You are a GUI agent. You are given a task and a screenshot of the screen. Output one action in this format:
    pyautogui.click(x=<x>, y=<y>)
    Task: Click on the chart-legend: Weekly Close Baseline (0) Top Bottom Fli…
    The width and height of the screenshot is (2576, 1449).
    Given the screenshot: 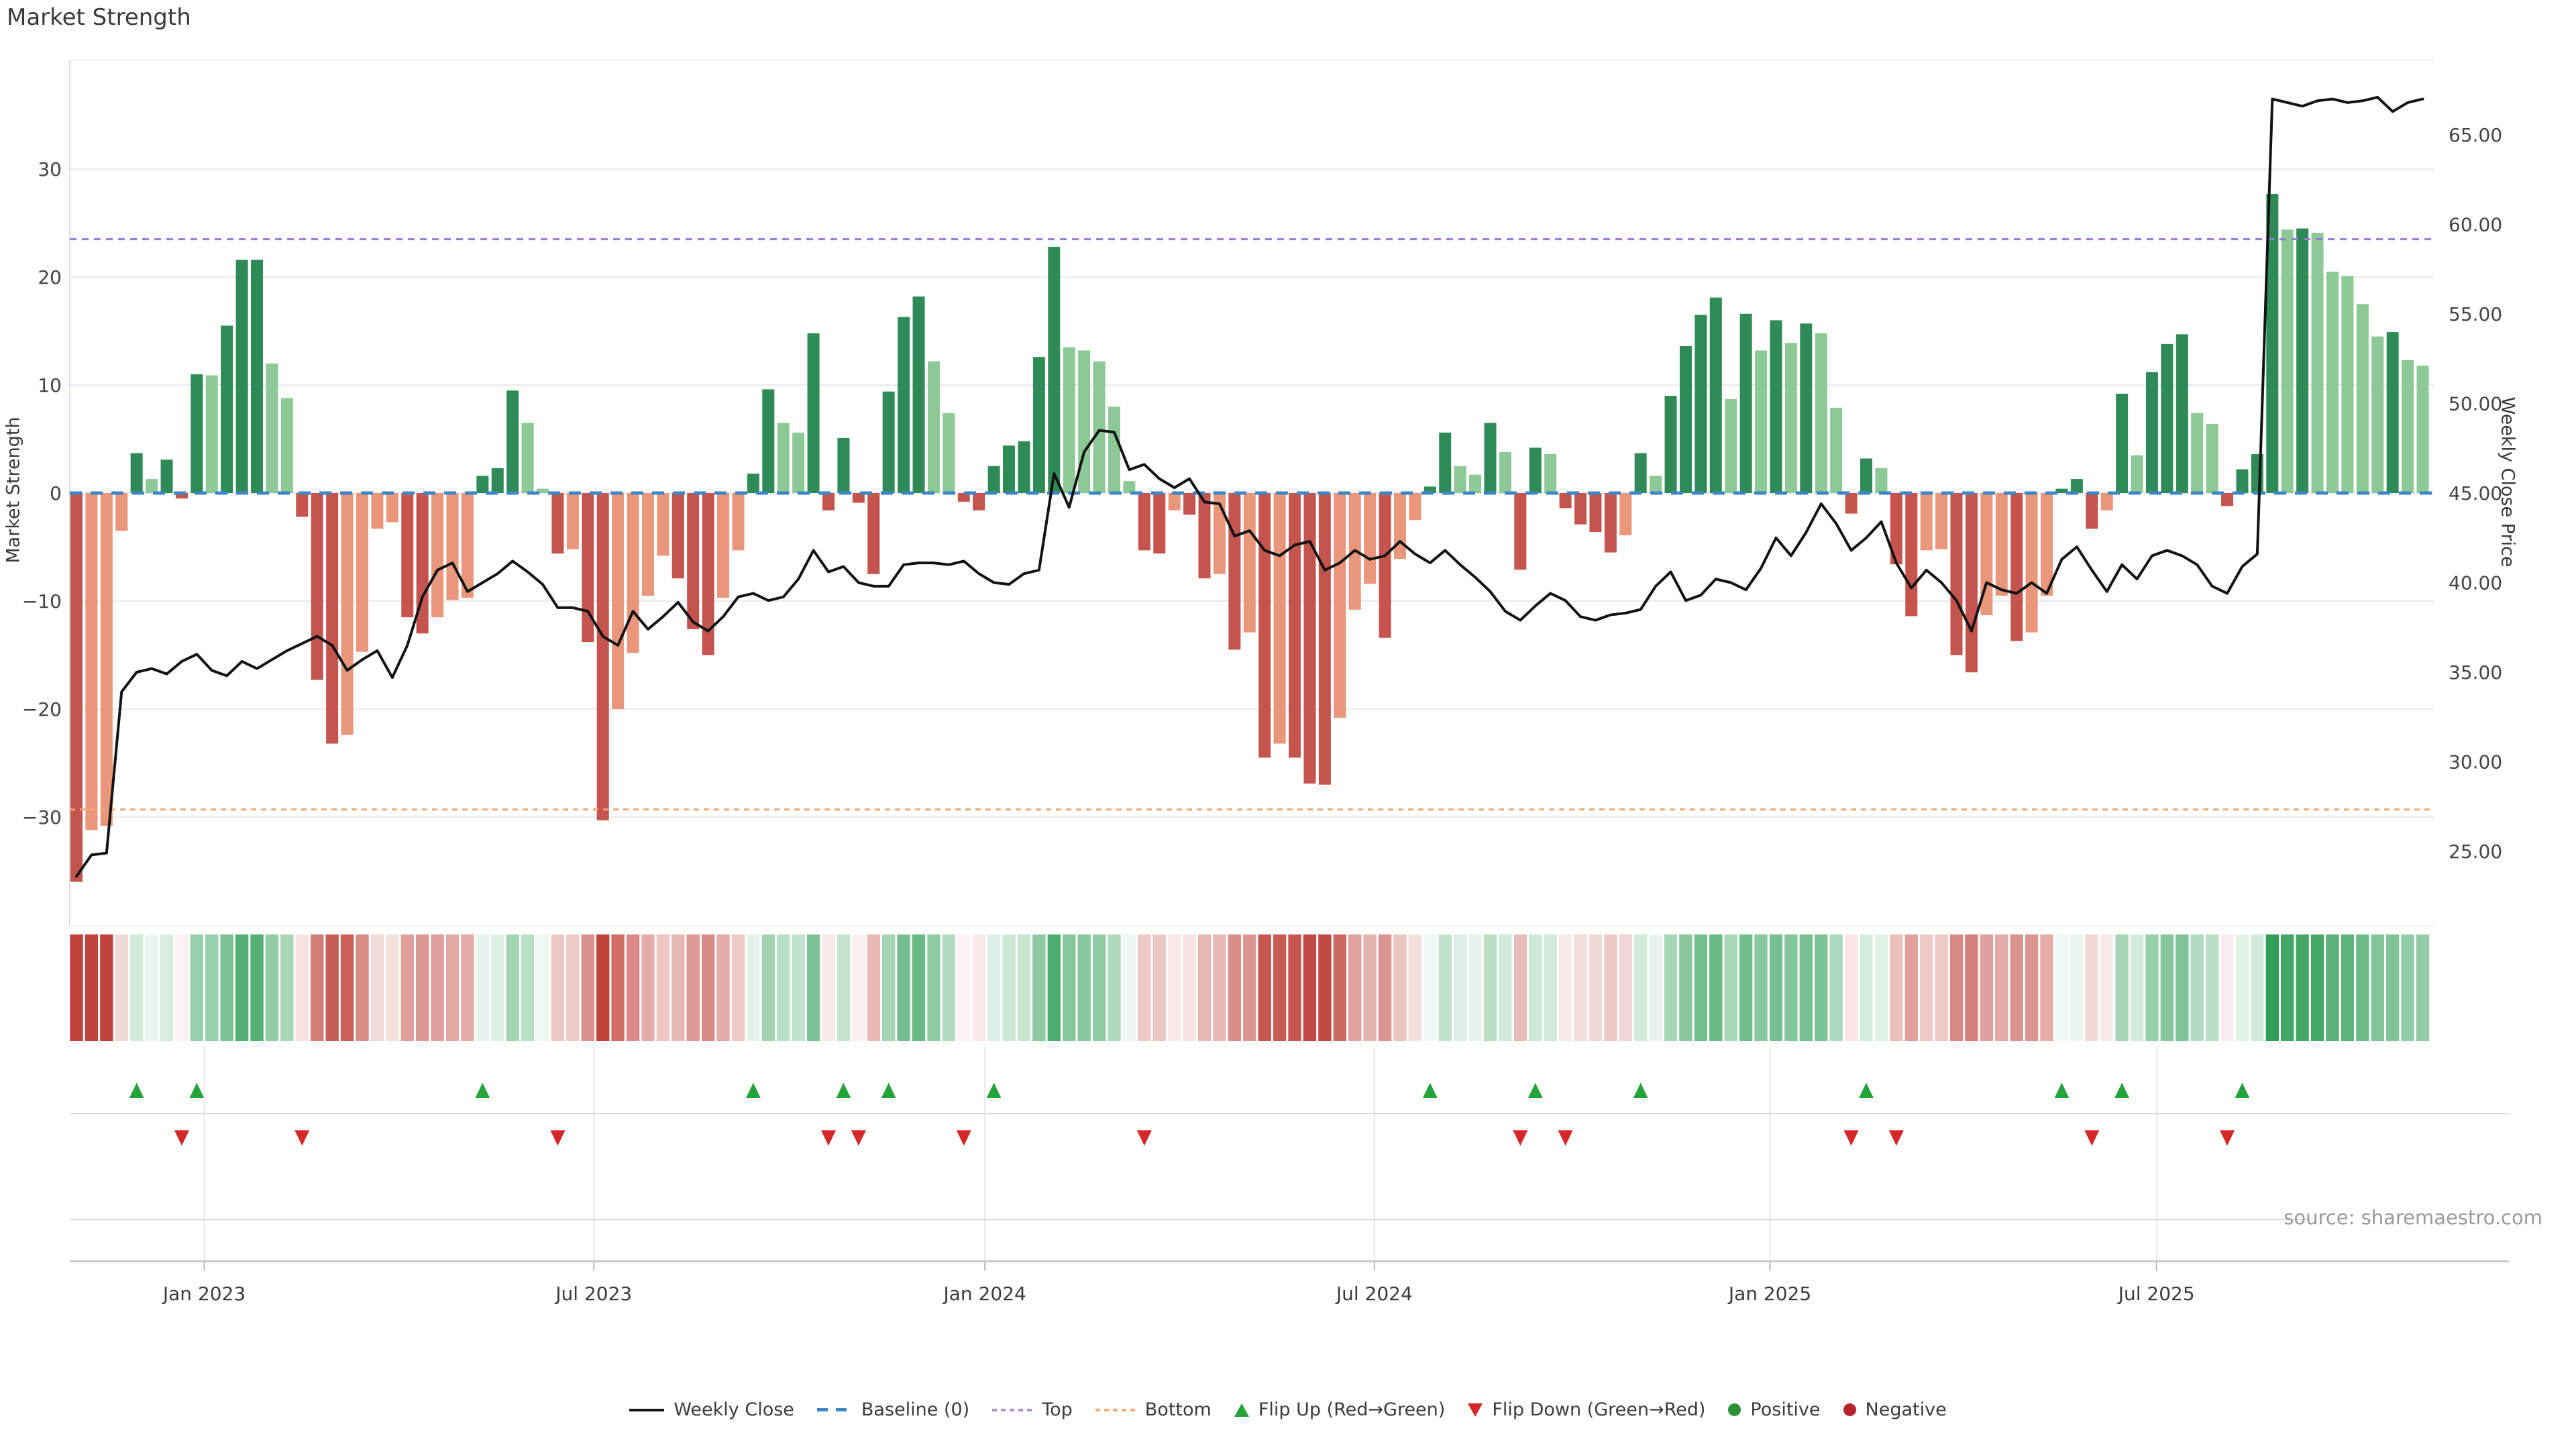 What is the action you would take?
    pyautogui.click(x=1288, y=1409)
    